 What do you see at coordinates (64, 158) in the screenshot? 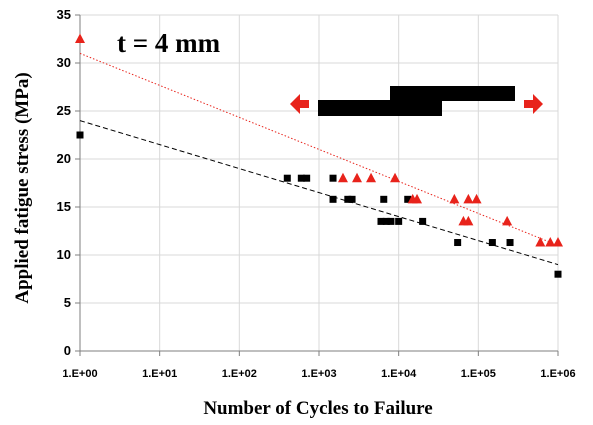
I see `y-tick-label: 20` at bounding box center [64, 158].